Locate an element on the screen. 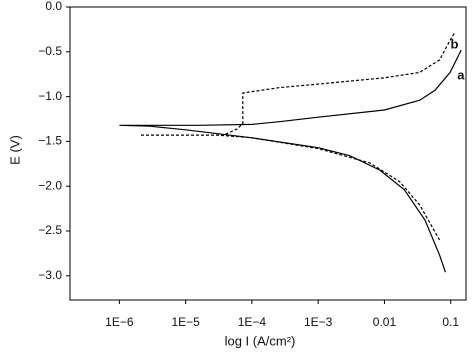 The width and height of the screenshot is (474, 353). curve-label: b is located at coordinates (454, 43).